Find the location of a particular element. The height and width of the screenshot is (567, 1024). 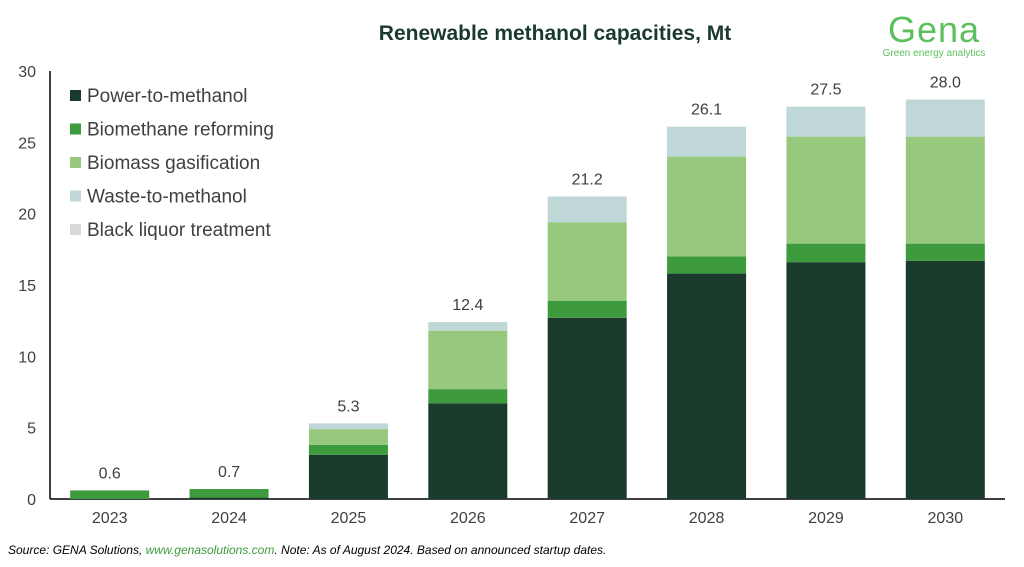

logo-tagline: Green energy analytics is located at coordinates (934, 53).